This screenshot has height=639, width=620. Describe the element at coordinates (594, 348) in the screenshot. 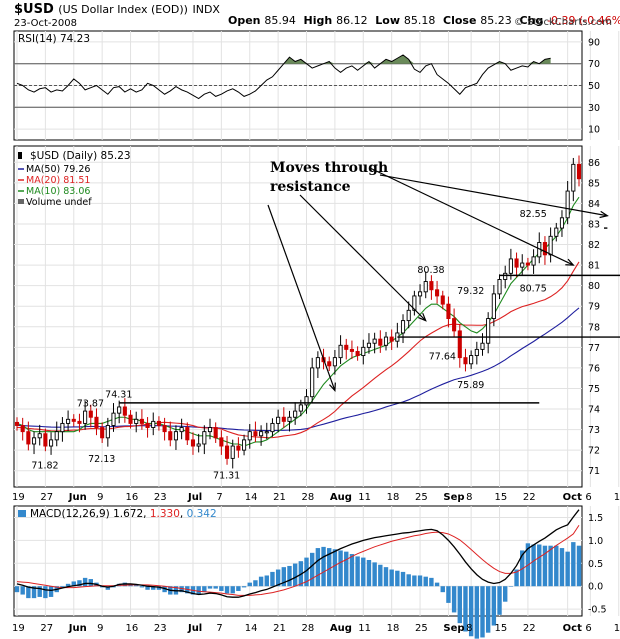

I see `y-tick-label: 77` at that location.